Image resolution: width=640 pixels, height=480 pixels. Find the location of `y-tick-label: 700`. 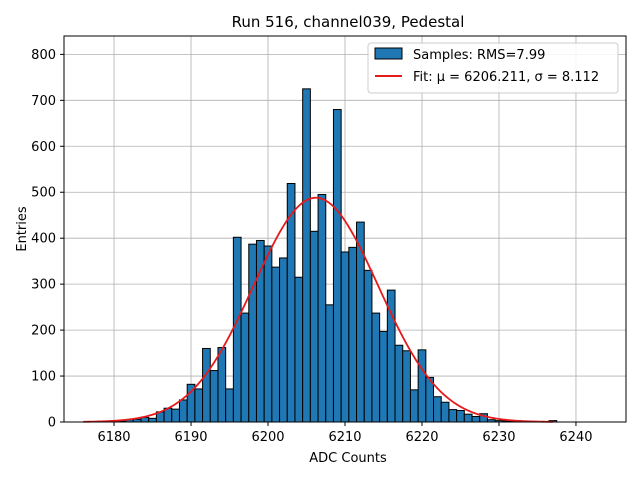

y-tick-label: 700 is located at coordinates (43, 101).